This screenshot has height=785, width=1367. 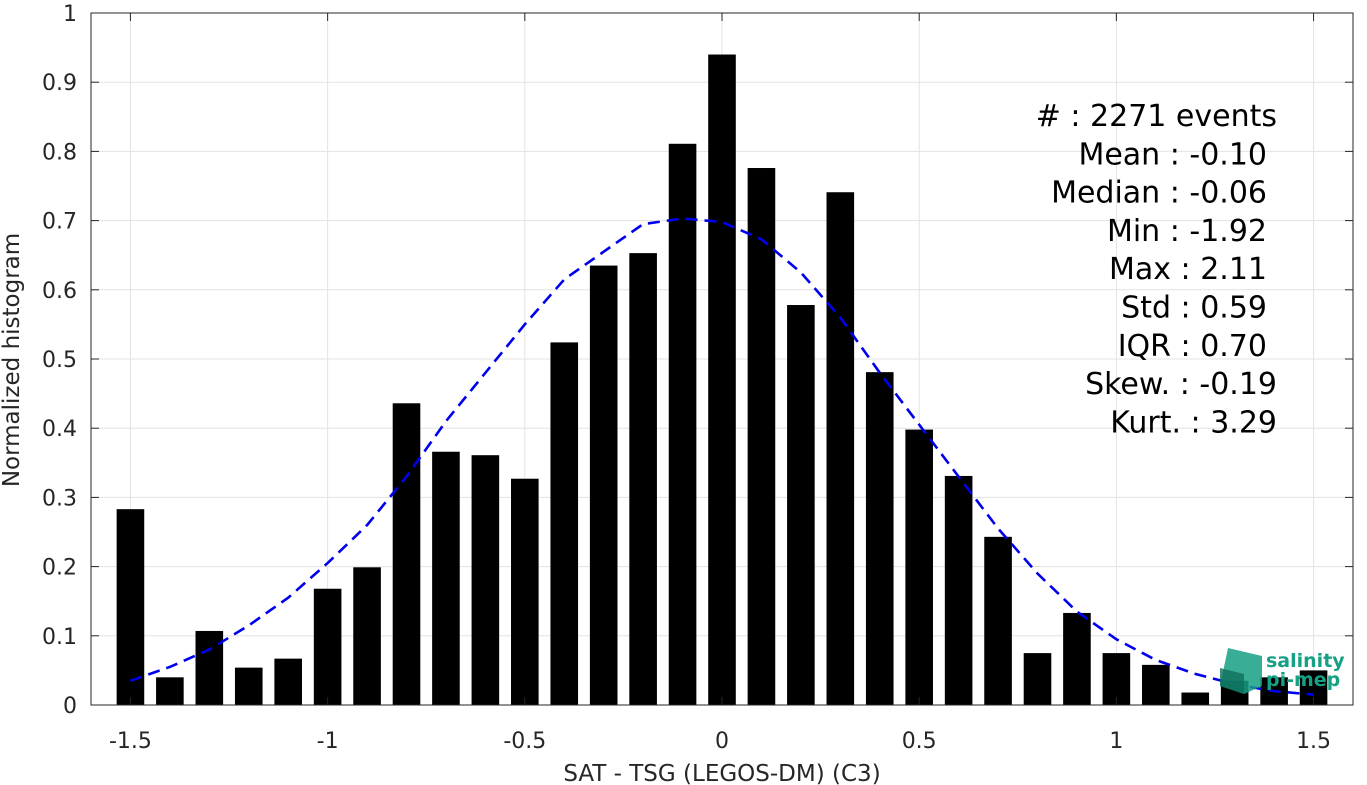 What do you see at coordinates (70, 706) in the screenshot?
I see `y-tick-label: 0` at bounding box center [70, 706].